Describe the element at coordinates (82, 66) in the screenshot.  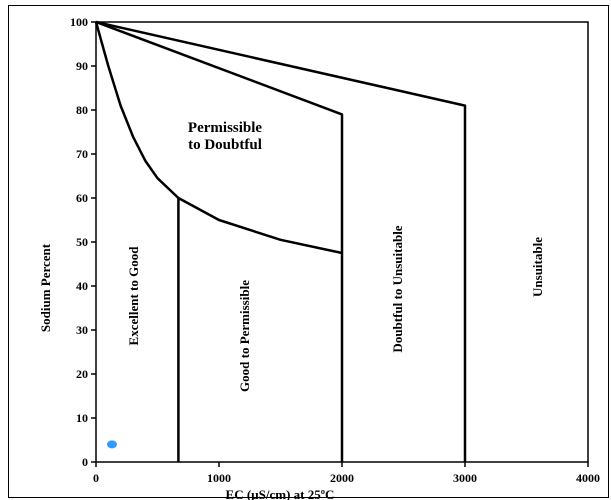
I see `y-tick-label: 90` at that location.